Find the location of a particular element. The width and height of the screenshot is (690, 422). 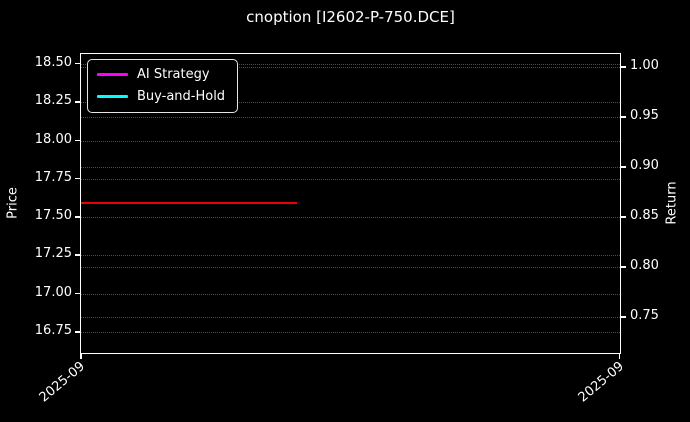

legend-row: Buy-and-Hold is located at coordinates (161, 96).